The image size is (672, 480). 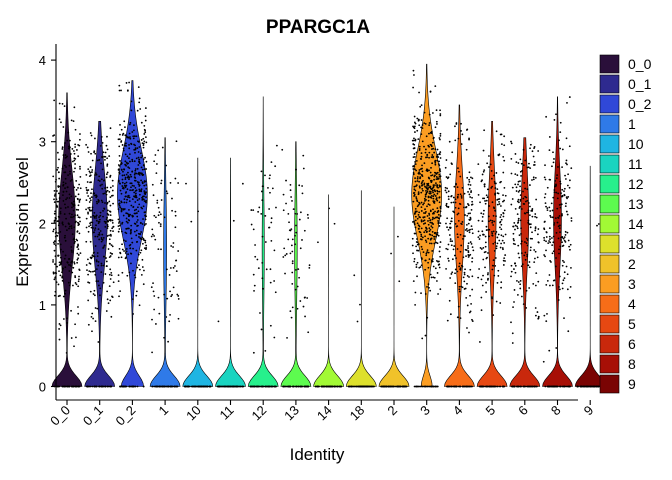 What do you see at coordinates (556, 411) in the screenshot?
I see `x-tick-label: 8` at bounding box center [556, 411].